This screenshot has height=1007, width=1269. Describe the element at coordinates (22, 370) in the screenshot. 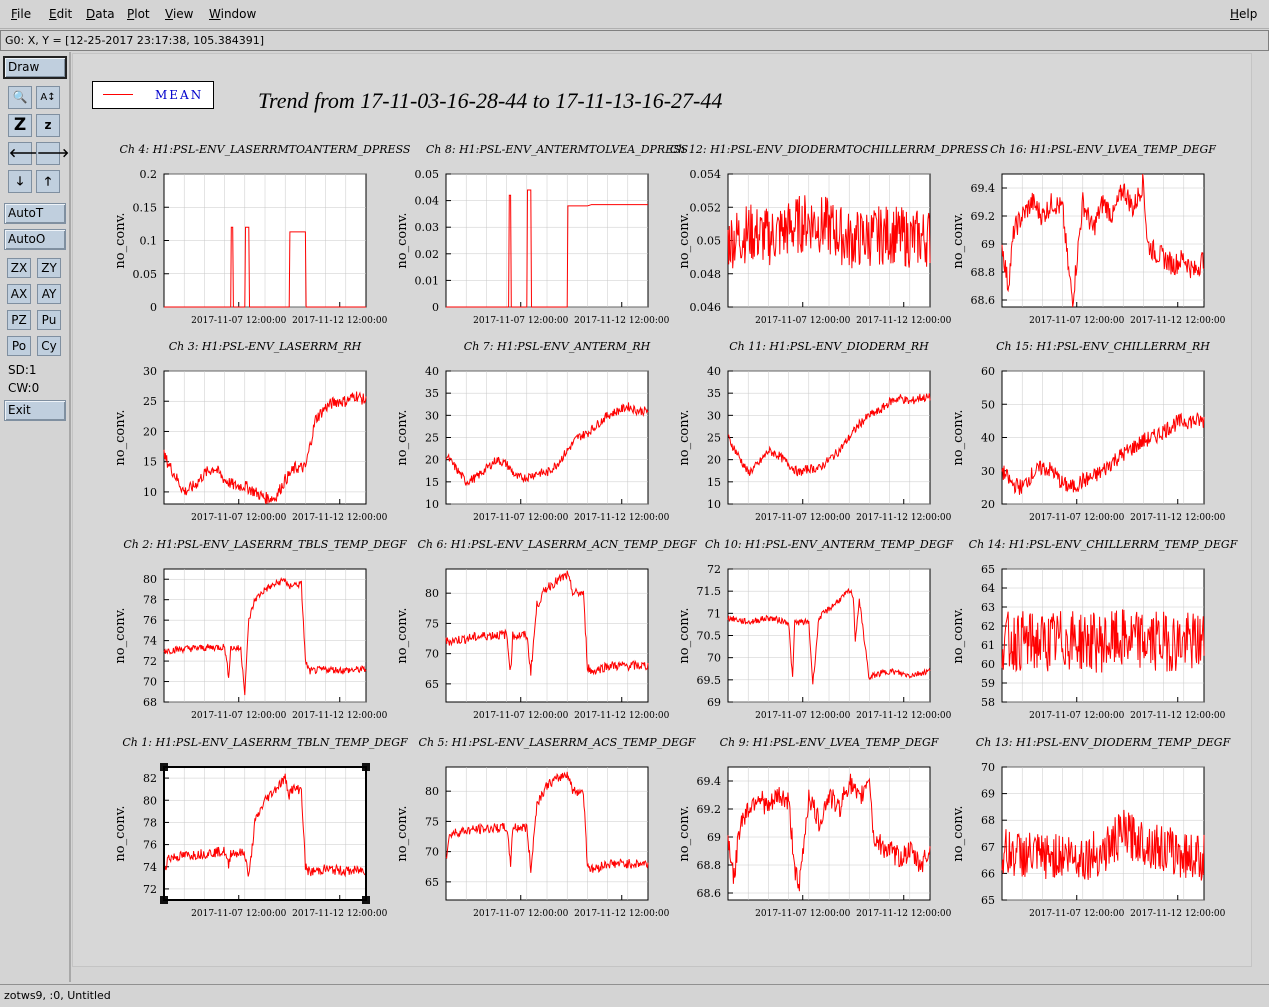

I see `sd-label: SD:1` at that location.